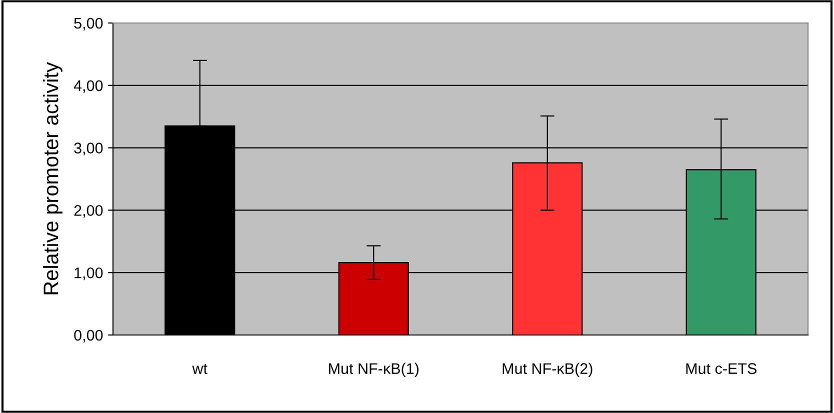 Image resolution: width=834 pixels, height=413 pixels. I want to click on y-tick-label: 4,00, so click(88, 86).